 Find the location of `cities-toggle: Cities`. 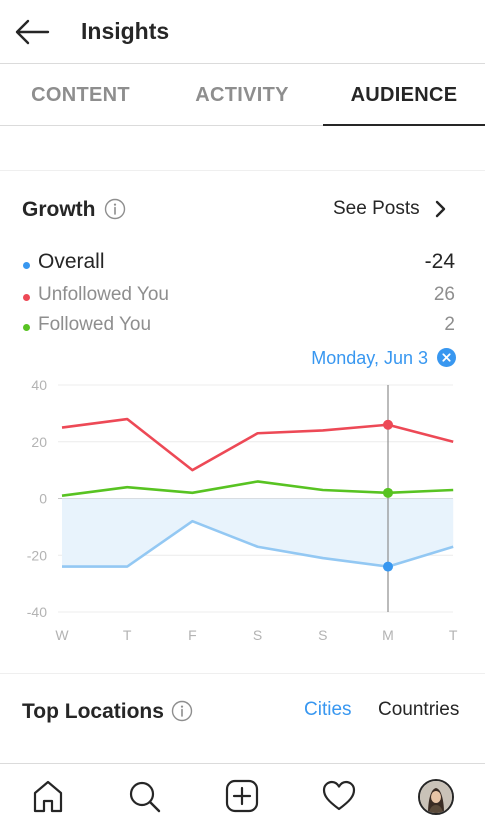

cities-toggle: Cities is located at coordinates (328, 709).